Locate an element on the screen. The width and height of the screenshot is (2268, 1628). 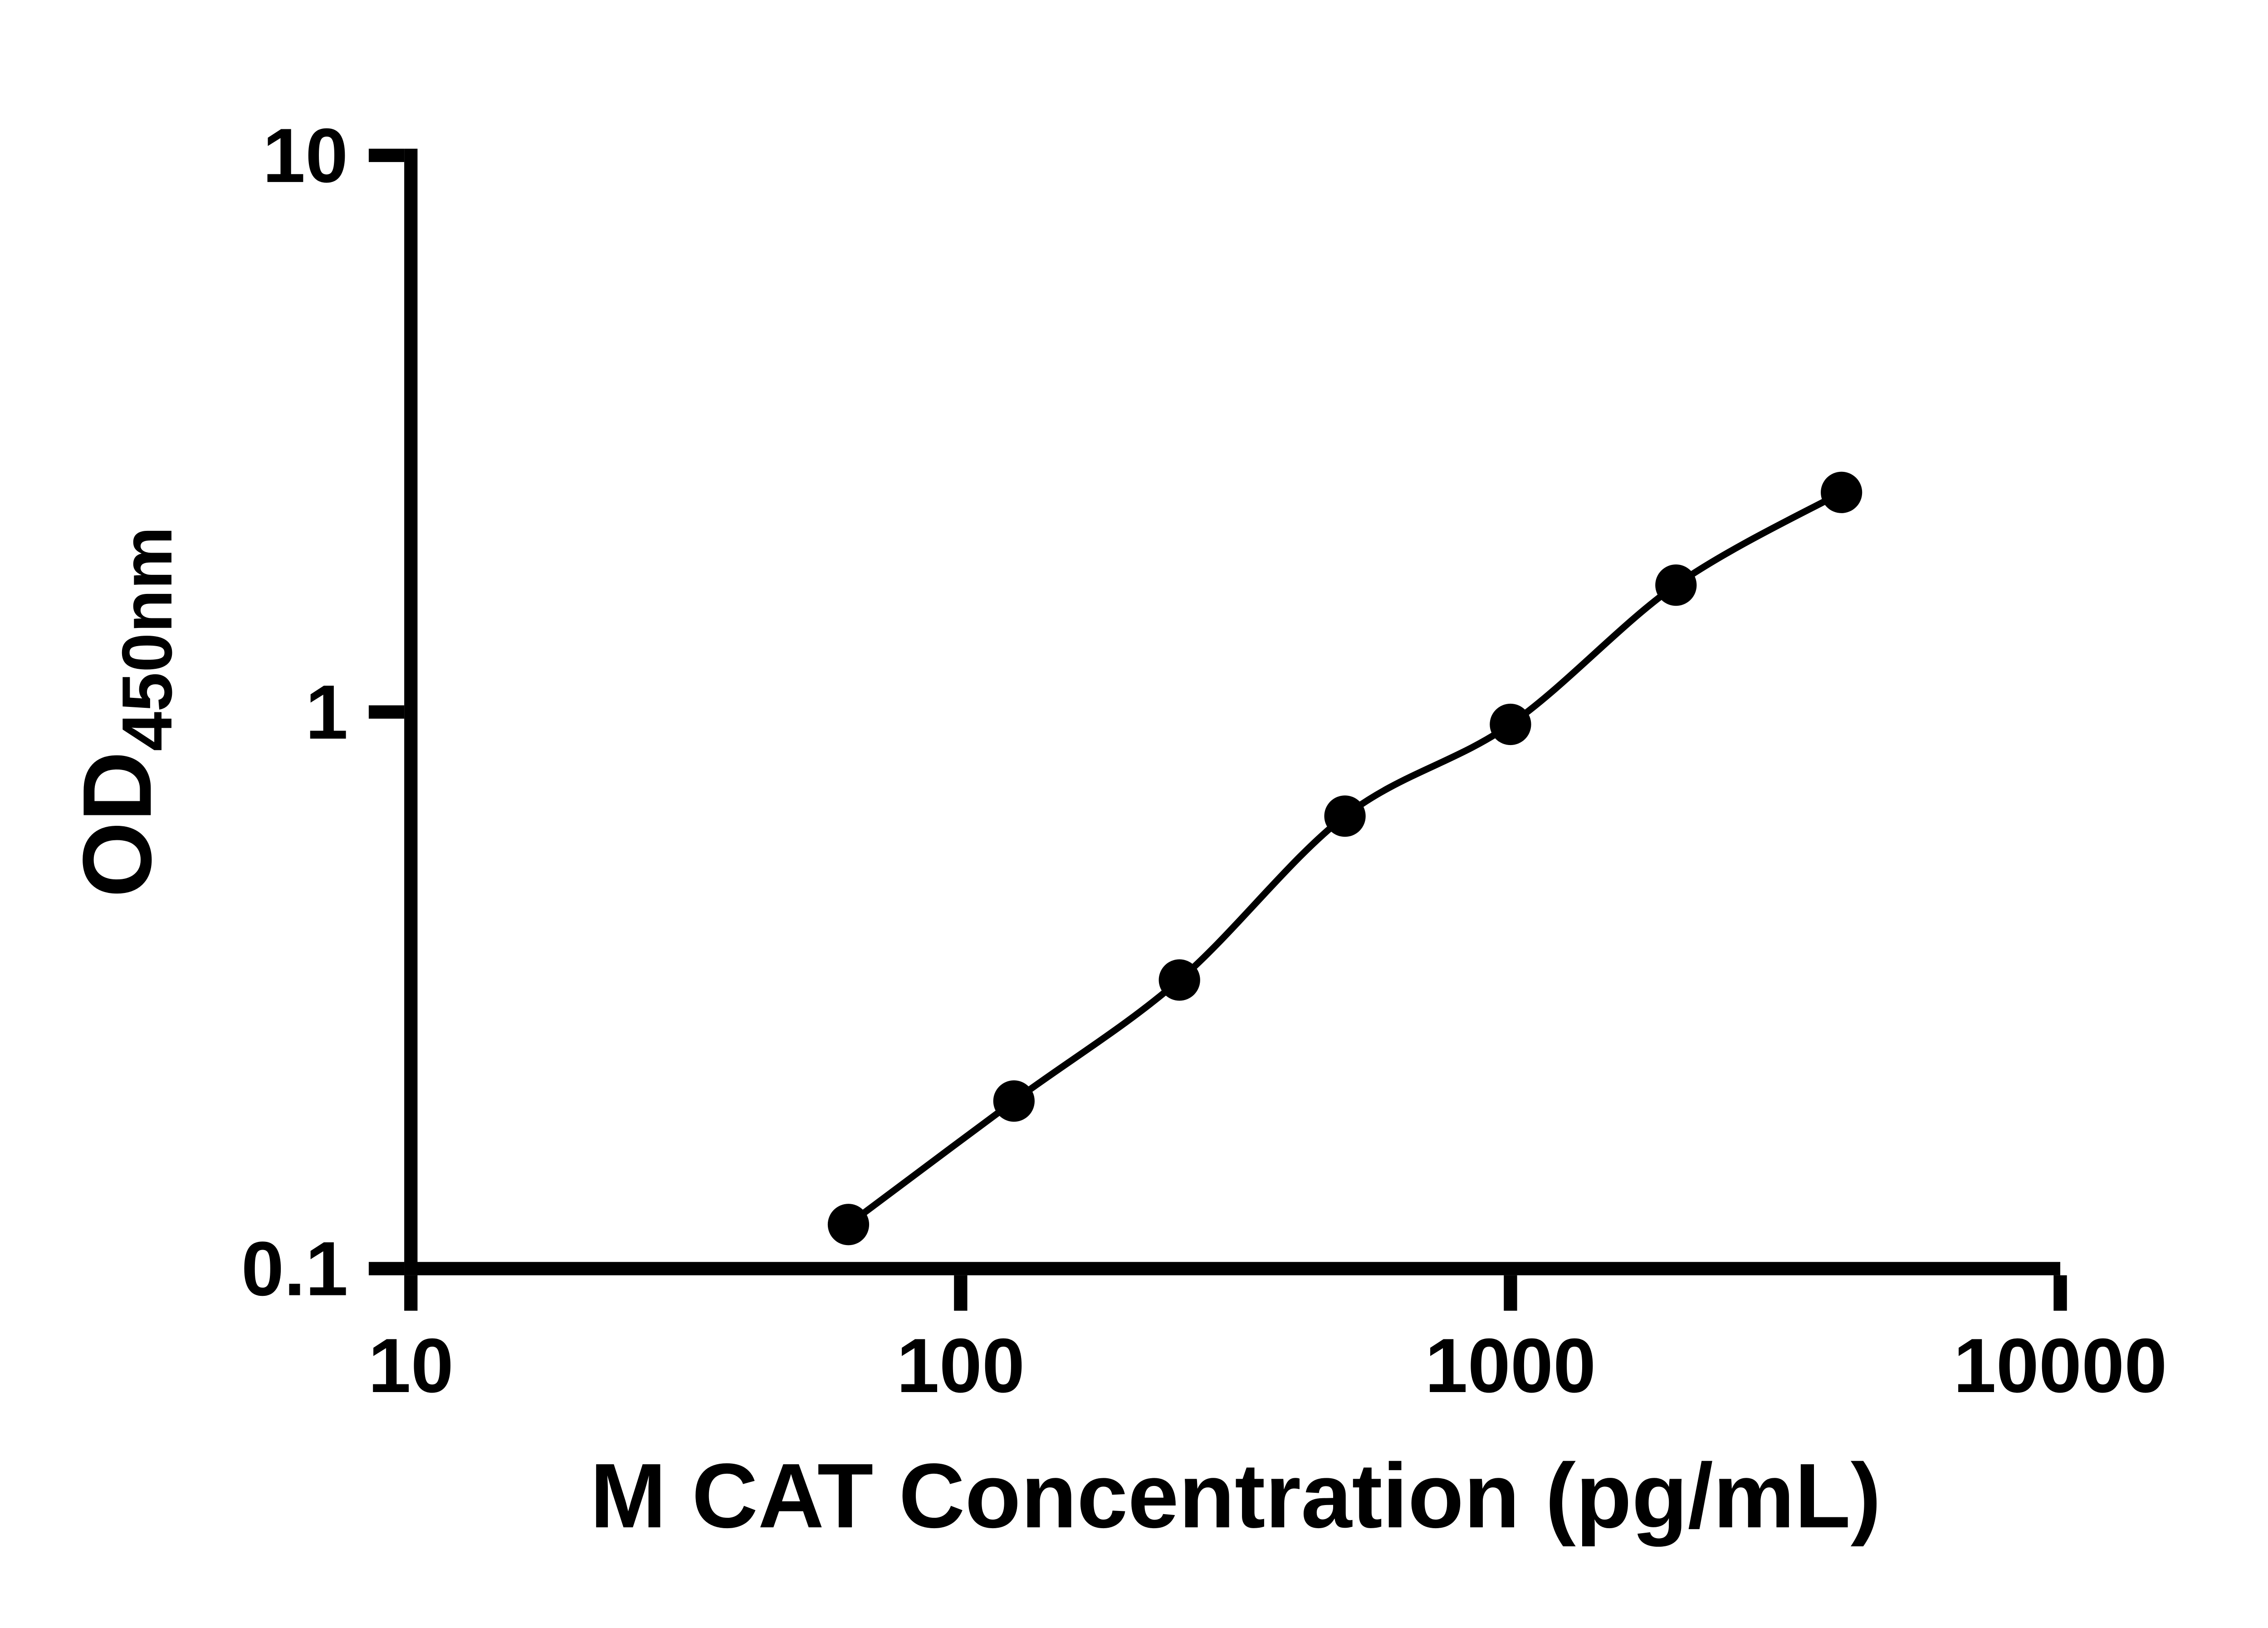
x-axis-tick-label: 10000 is located at coordinates (2060, 1365).